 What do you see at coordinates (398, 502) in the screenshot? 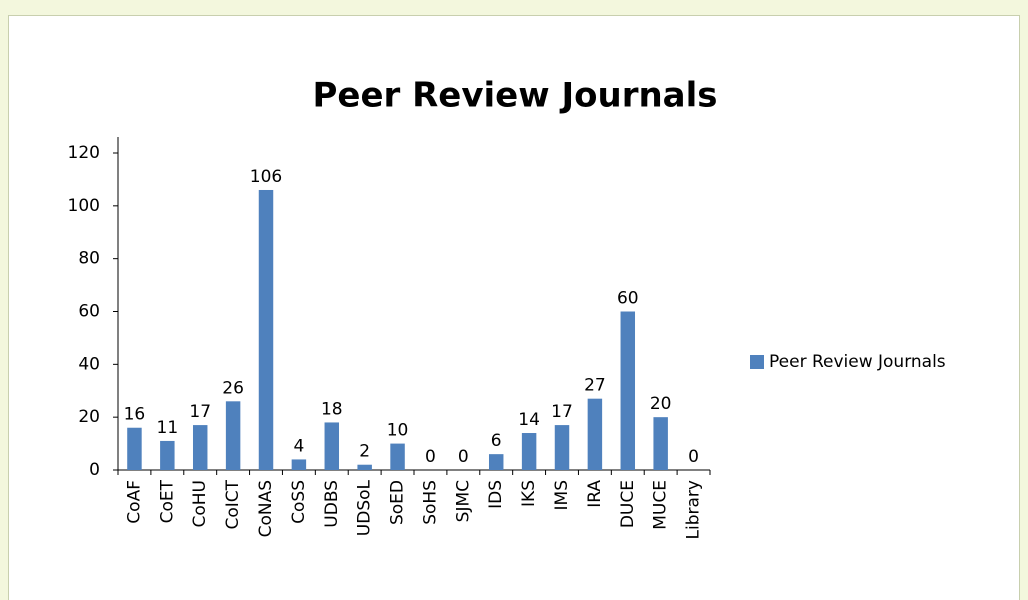
I see `x-tick-label: SoED` at bounding box center [398, 502].